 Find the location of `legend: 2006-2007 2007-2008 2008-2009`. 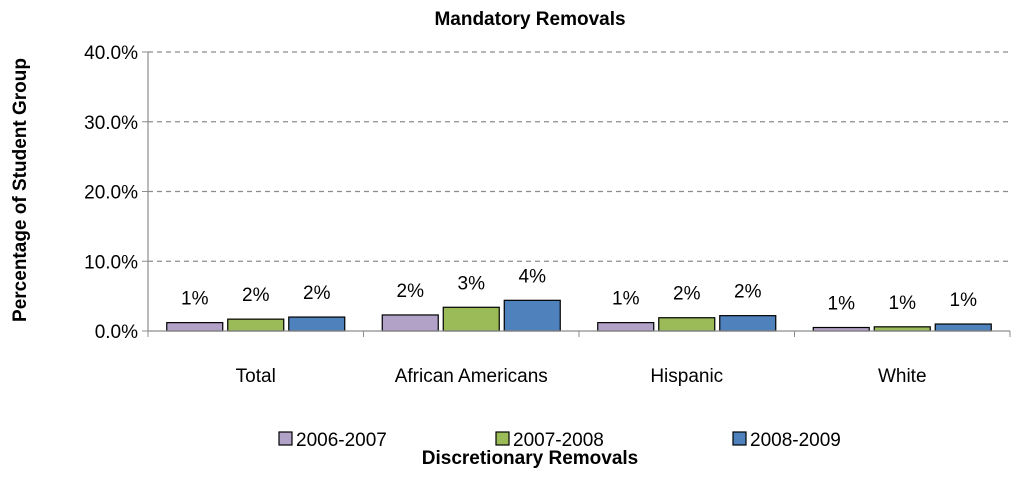

legend: 2006-2007 2007-2008 2008-2009 is located at coordinates (559, 440).